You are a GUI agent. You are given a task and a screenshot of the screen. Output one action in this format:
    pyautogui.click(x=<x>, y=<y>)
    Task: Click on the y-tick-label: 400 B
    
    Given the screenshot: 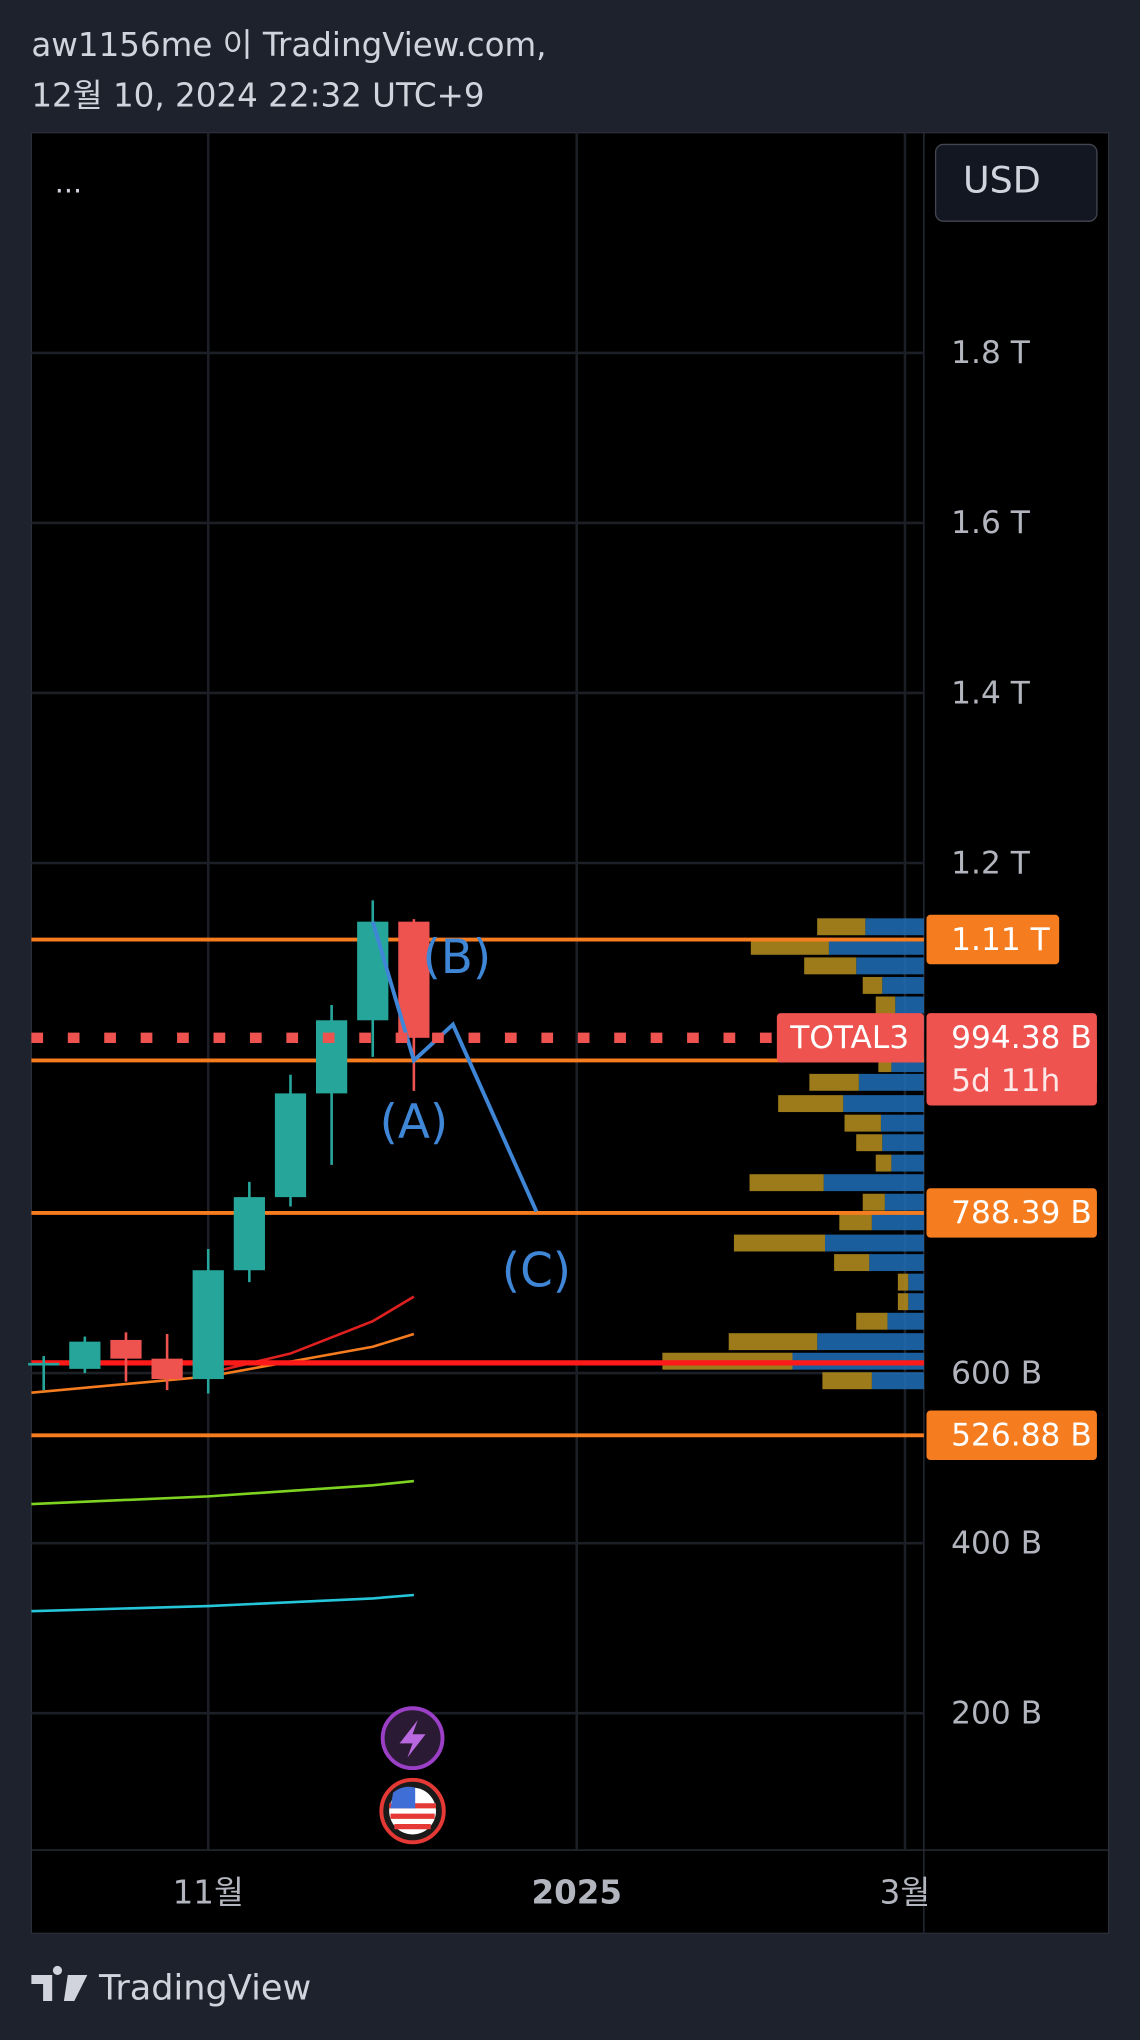 What is the action you would take?
    pyautogui.click(x=996, y=1543)
    